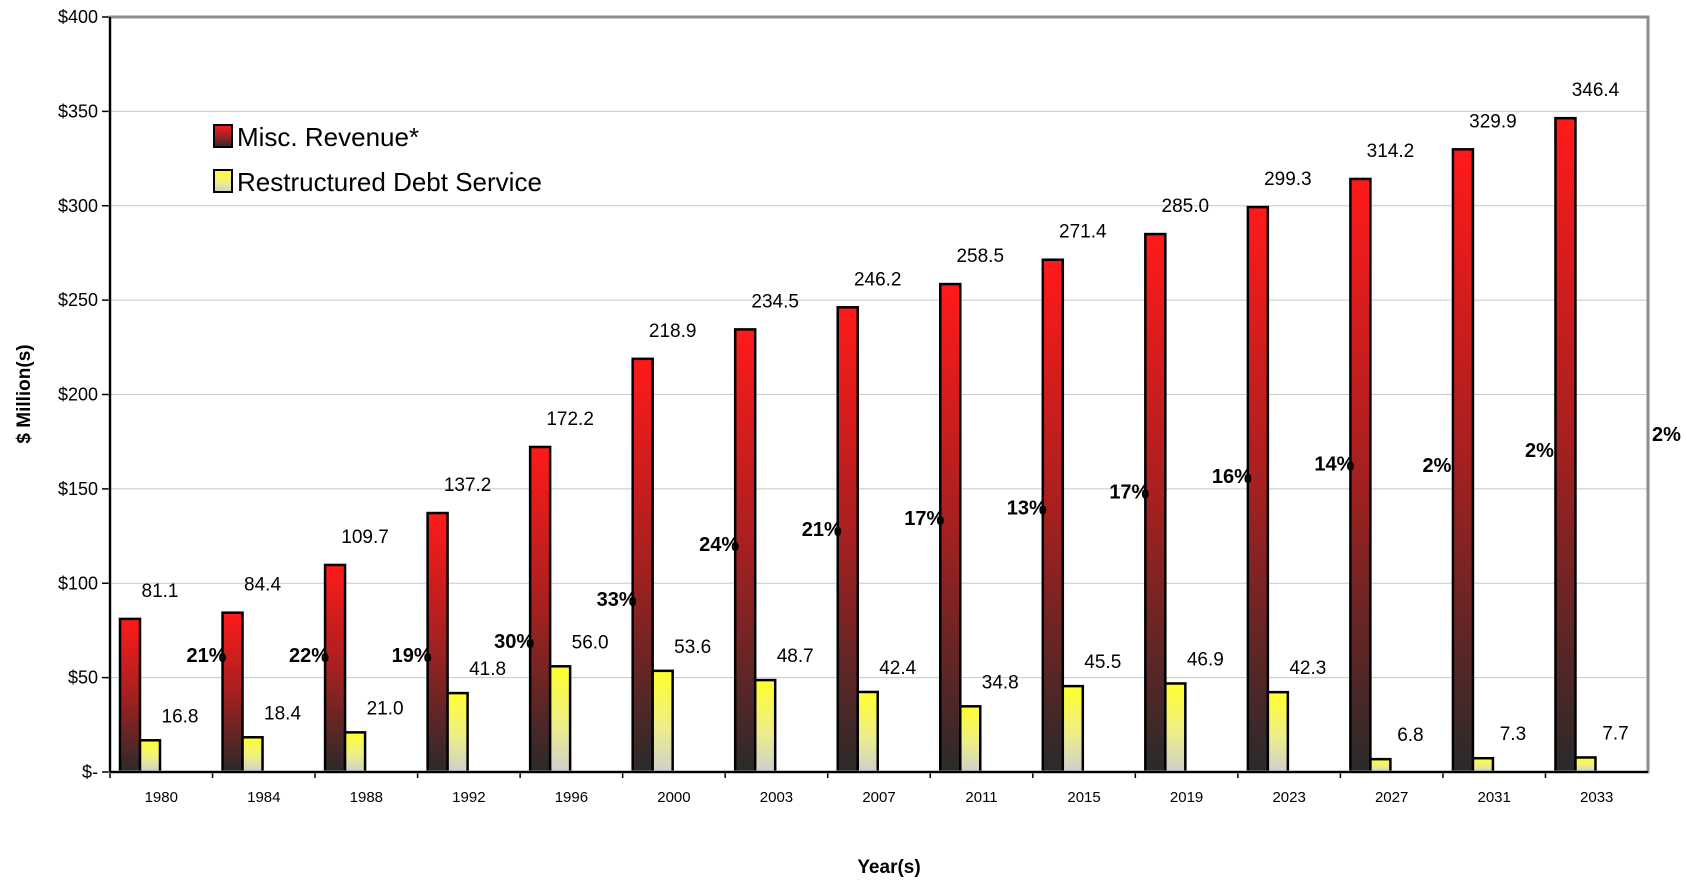 The height and width of the screenshot is (882, 1686). I want to click on y-tick-label-200: $200, so click(78, 395).